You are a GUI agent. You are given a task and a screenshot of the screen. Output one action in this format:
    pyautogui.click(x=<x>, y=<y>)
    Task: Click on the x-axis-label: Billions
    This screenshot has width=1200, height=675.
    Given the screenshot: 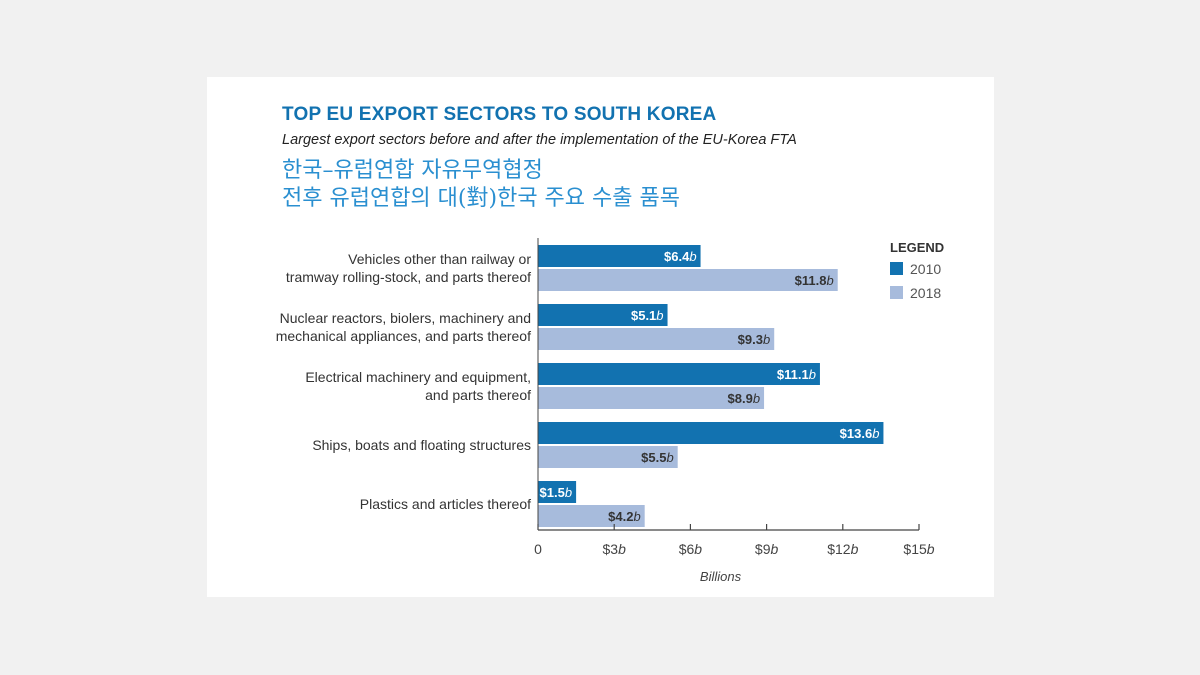 What is the action you would take?
    pyautogui.click(x=721, y=576)
    